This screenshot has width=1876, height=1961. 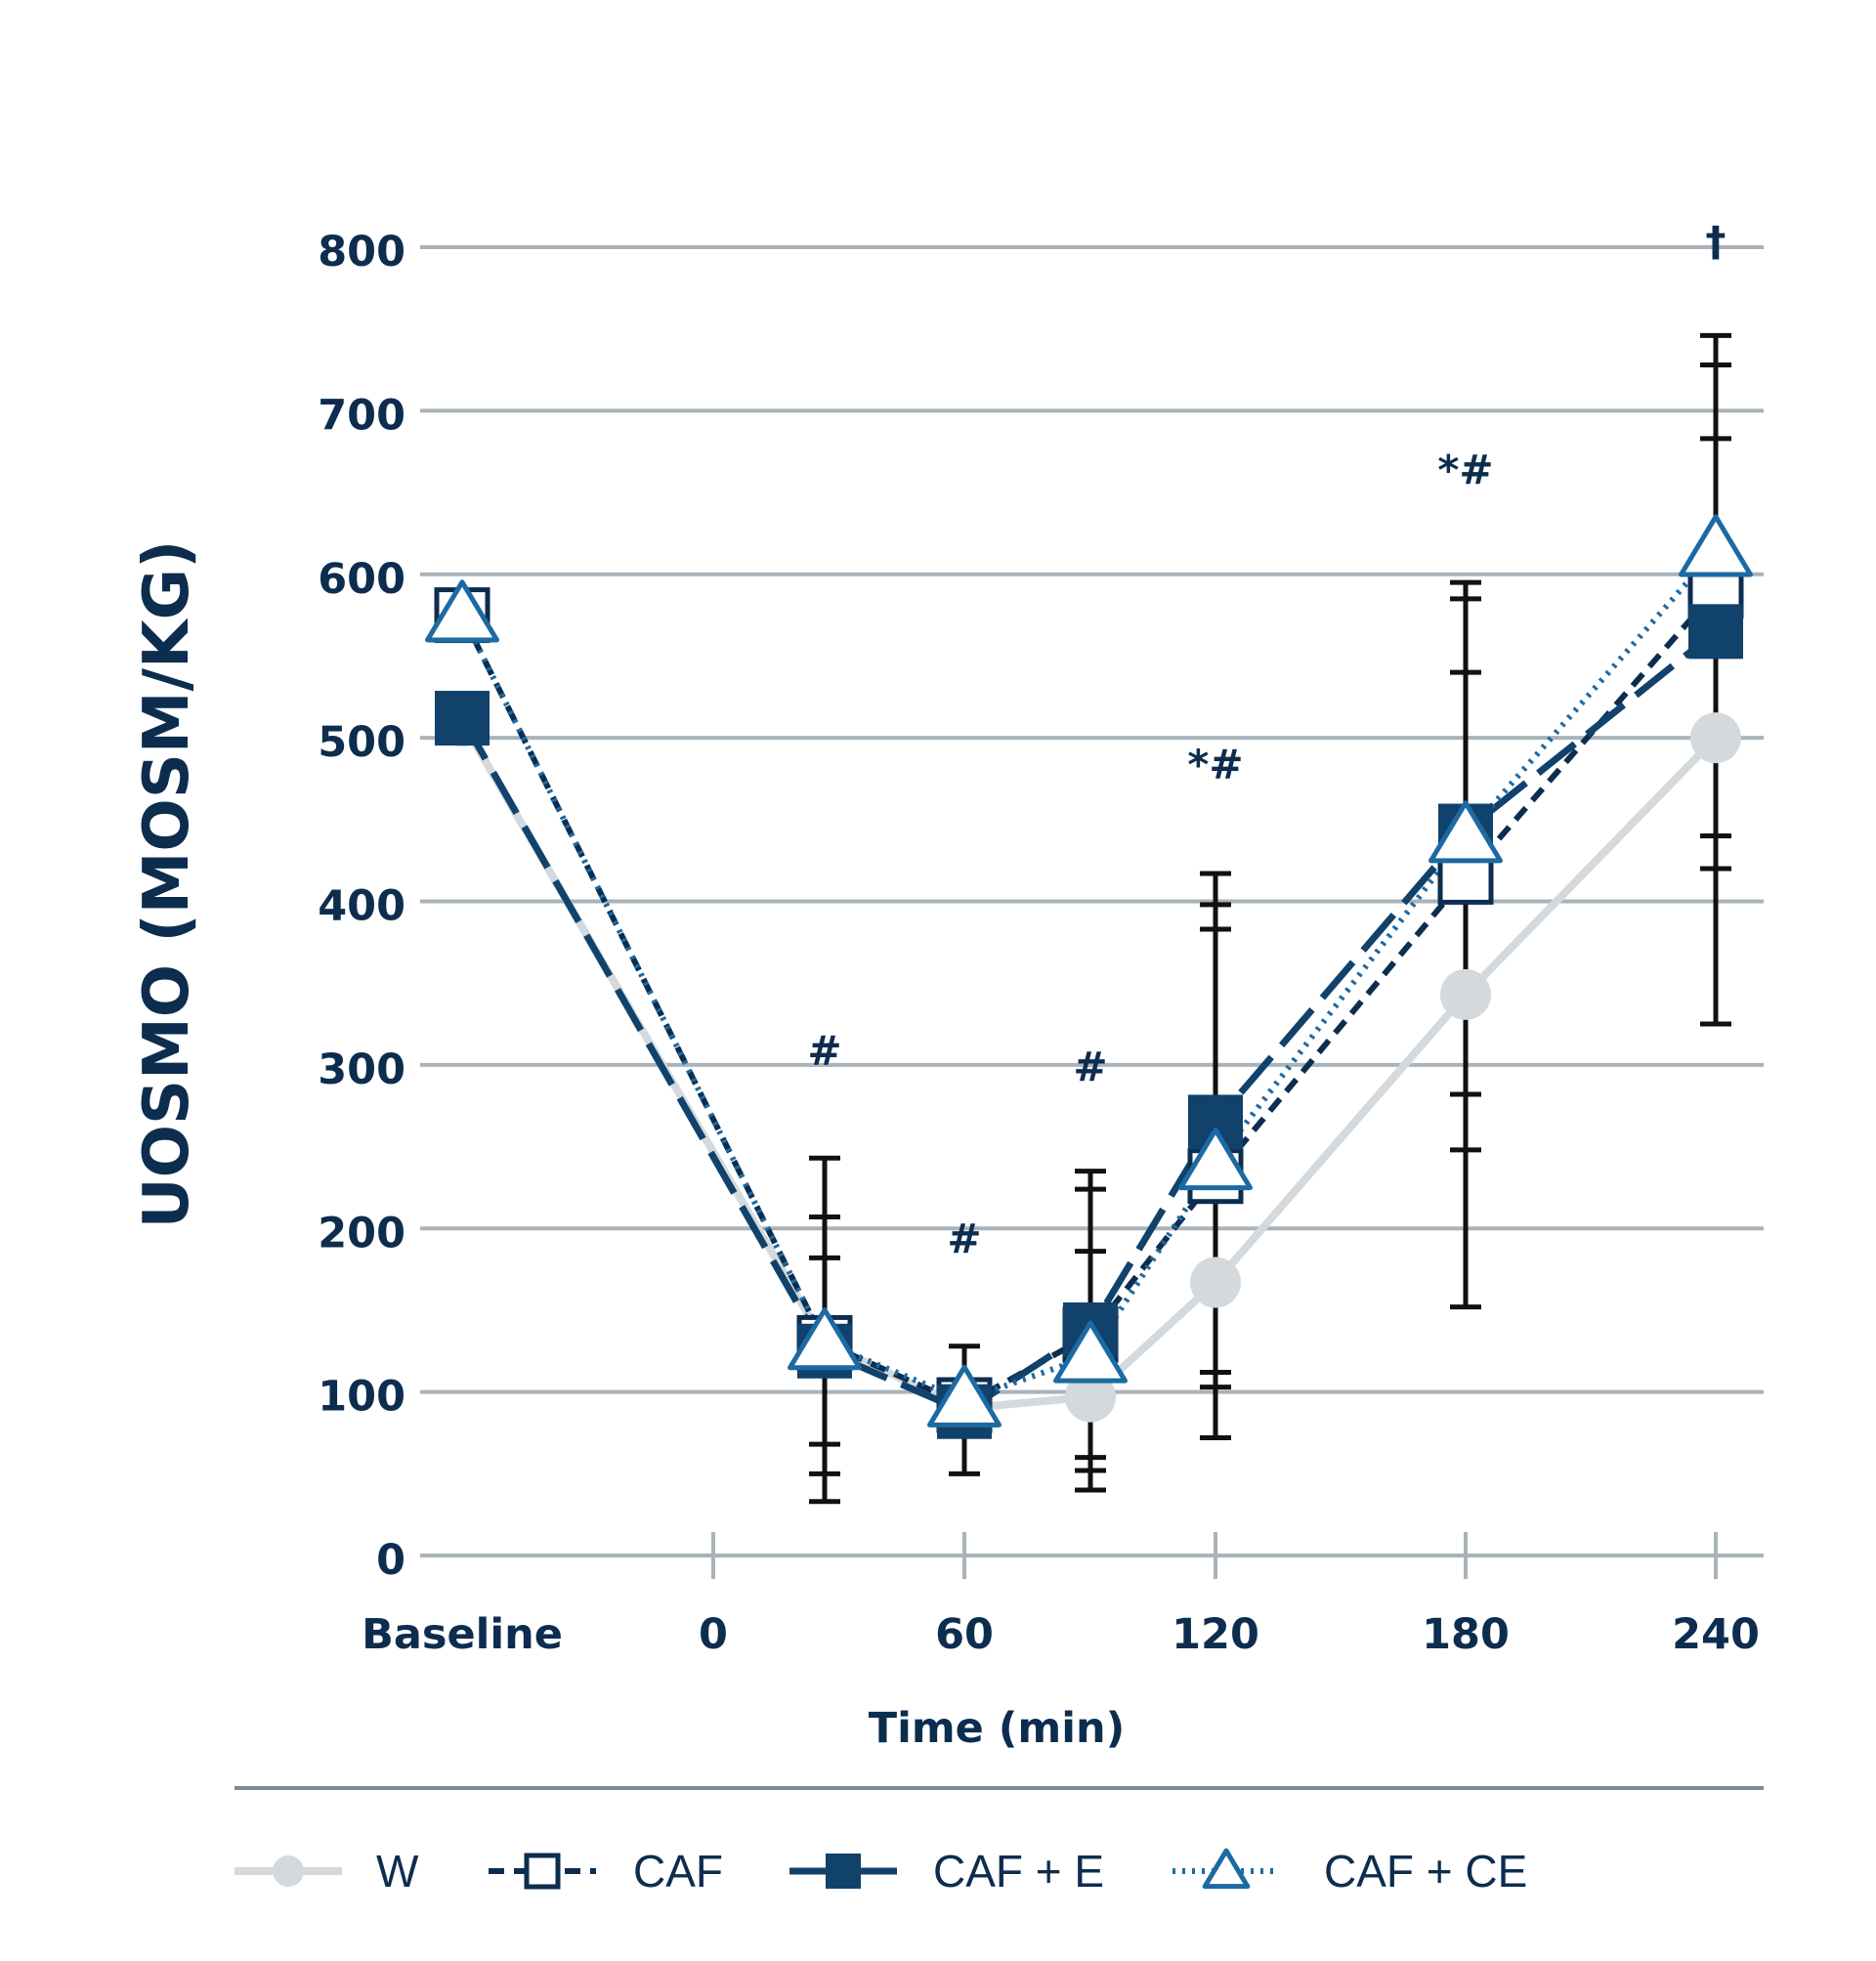 I want to click on y-tick-label: 300, so click(x=361, y=1070).